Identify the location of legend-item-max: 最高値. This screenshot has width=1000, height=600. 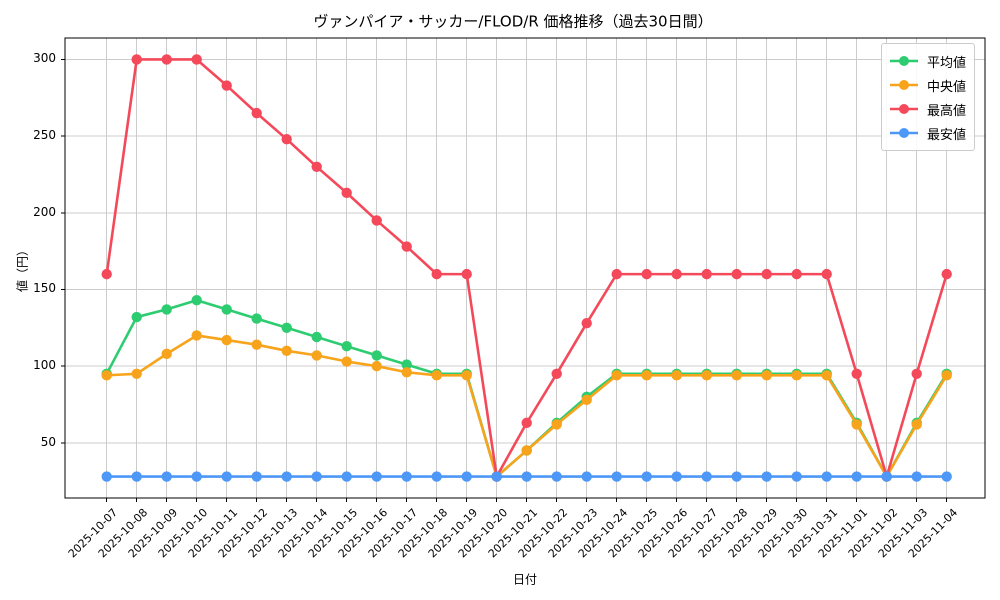
(927, 109).